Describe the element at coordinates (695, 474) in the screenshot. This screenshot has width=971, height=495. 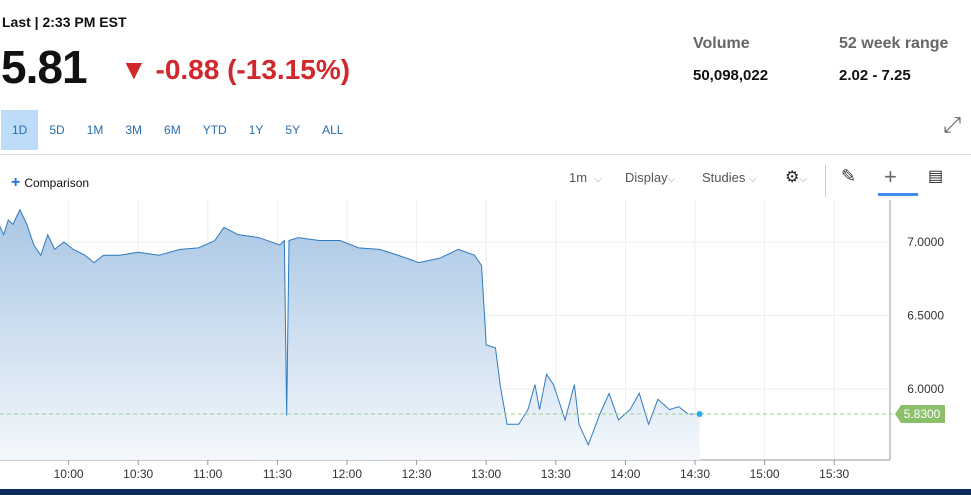
I see `x-tick-label: 14:30` at that location.